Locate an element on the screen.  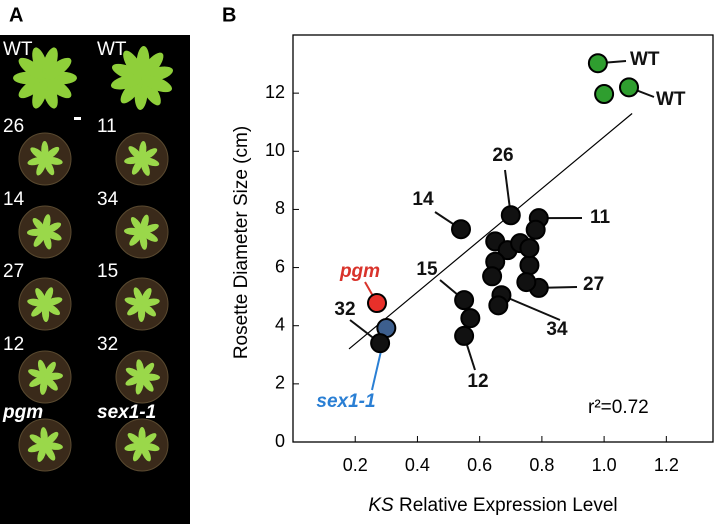
point-label: 32 is located at coordinates (344, 309).